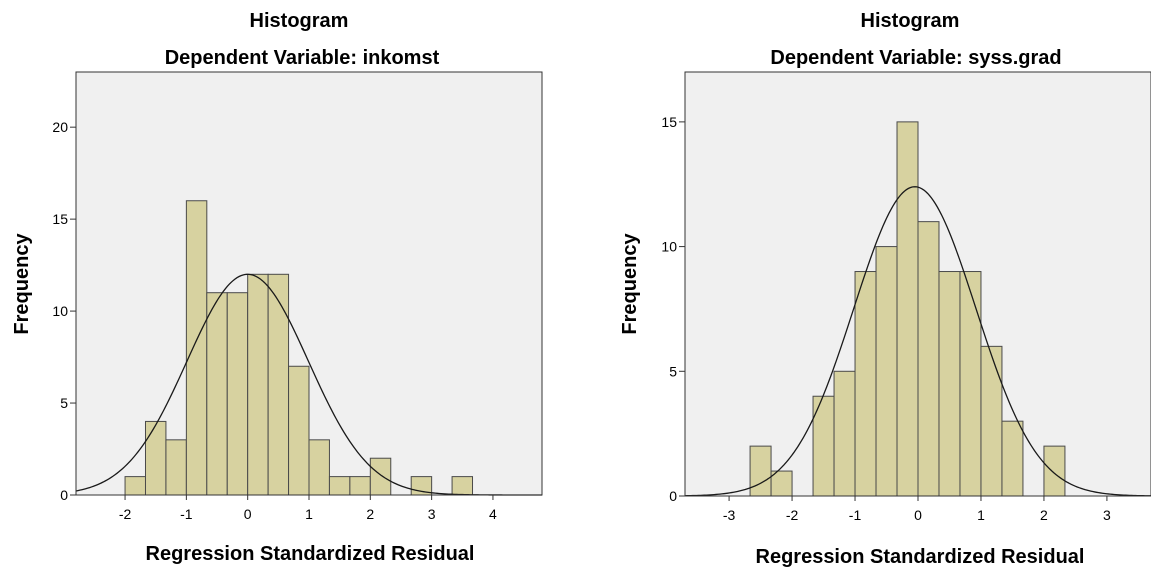 The height and width of the screenshot is (569, 1151). What do you see at coordinates (918, 515) in the screenshot?
I see `chart-2-x-tick-label-3: 0` at bounding box center [918, 515].